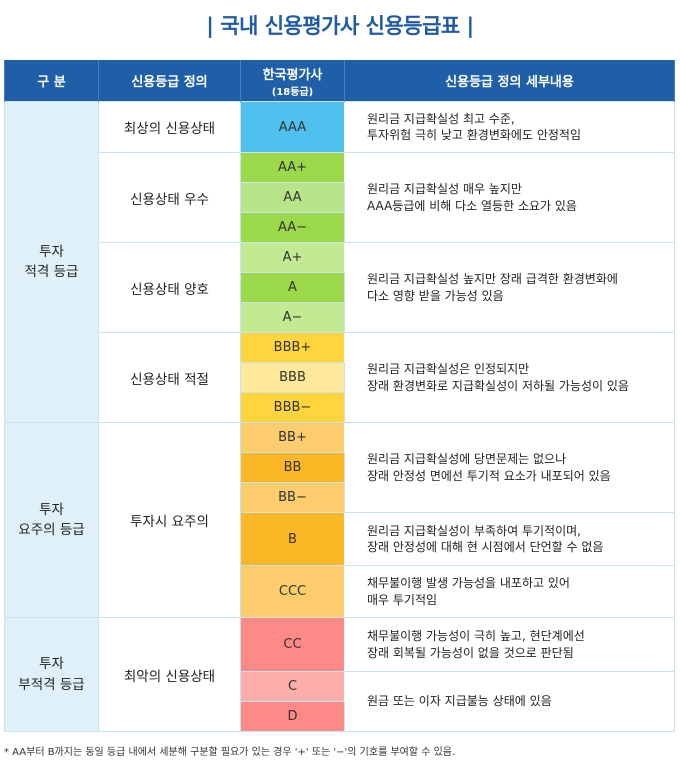  What do you see at coordinates (476, 636) in the screenshot?
I see `detail-line: 채무불이행 가능성이 극히 높고, 현단계에선` at bounding box center [476, 636].